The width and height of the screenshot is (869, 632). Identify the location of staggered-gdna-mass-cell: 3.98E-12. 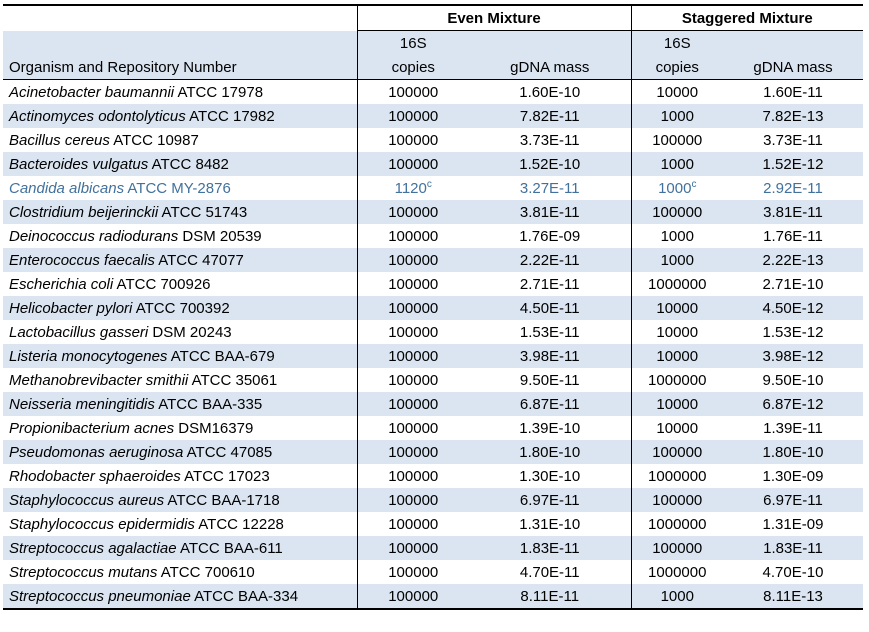
(793, 356).